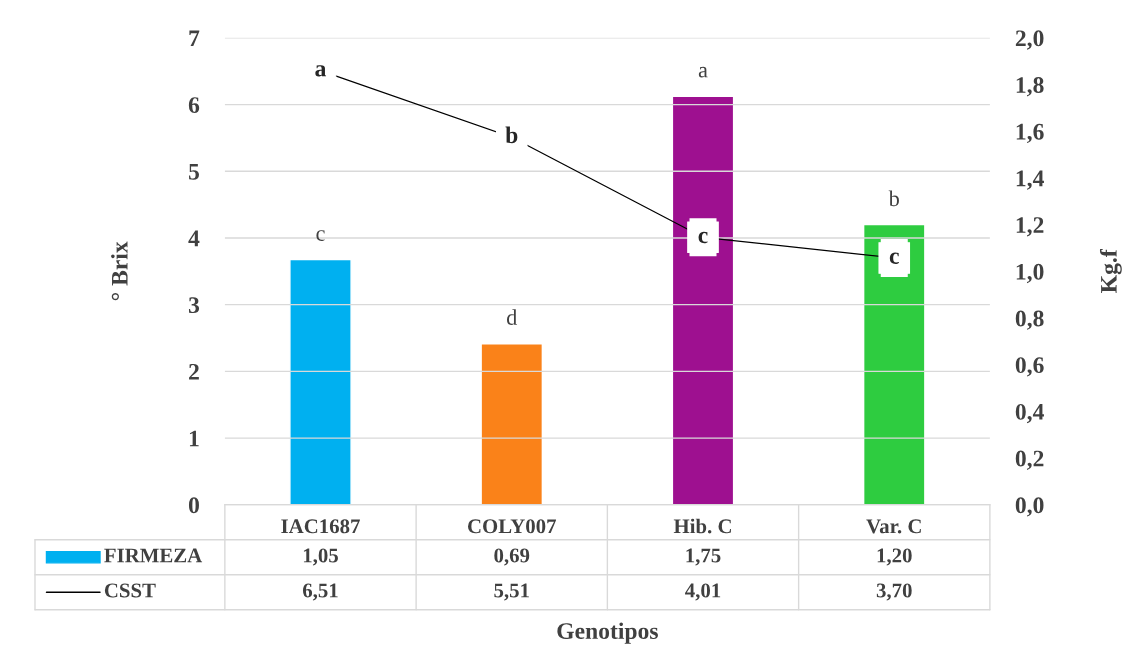 This screenshot has height=653, width=1130. Describe the element at coordinates (607, 633) in the screenshot. I see `x-axis-title: Genotipos` at that location.